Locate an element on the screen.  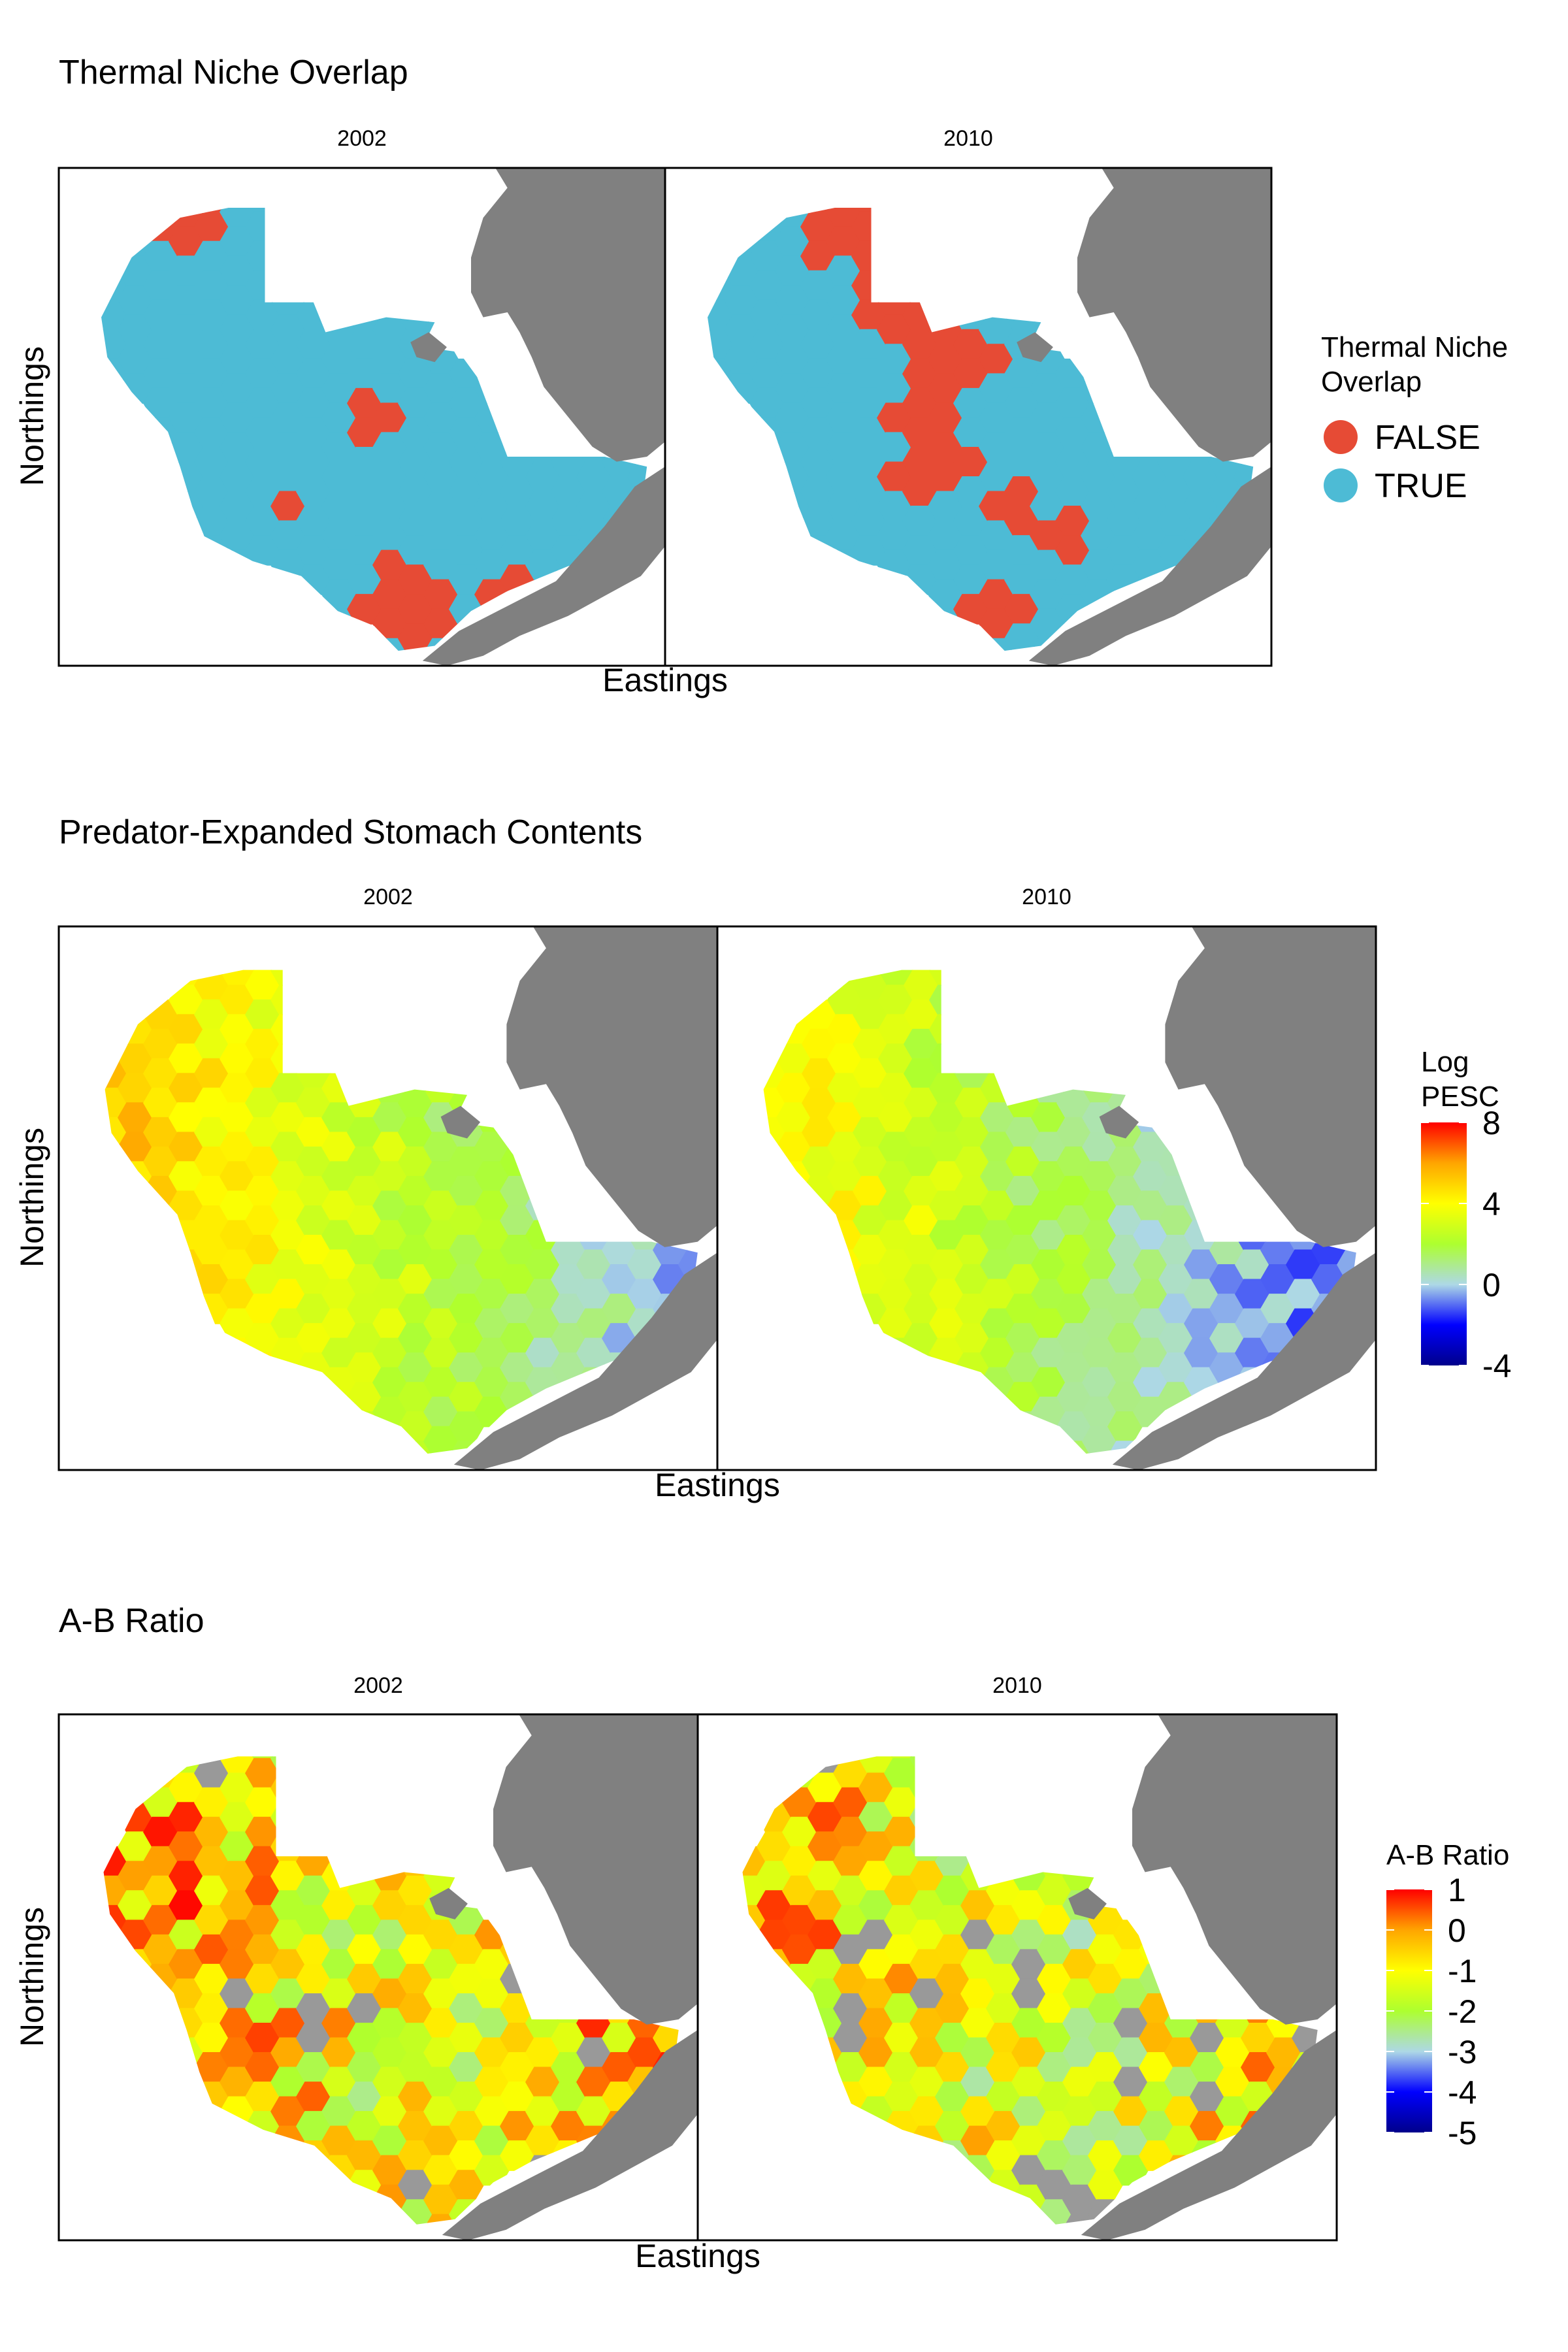
map-cells is located at coordinates (1030, 1990).